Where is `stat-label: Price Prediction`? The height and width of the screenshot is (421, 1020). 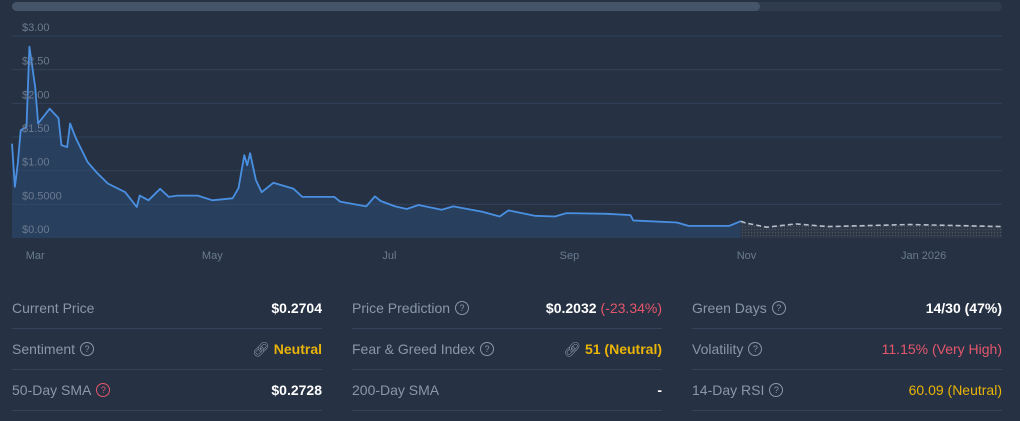 stat-label: Price Prediction is located at coordinates (401, 308).